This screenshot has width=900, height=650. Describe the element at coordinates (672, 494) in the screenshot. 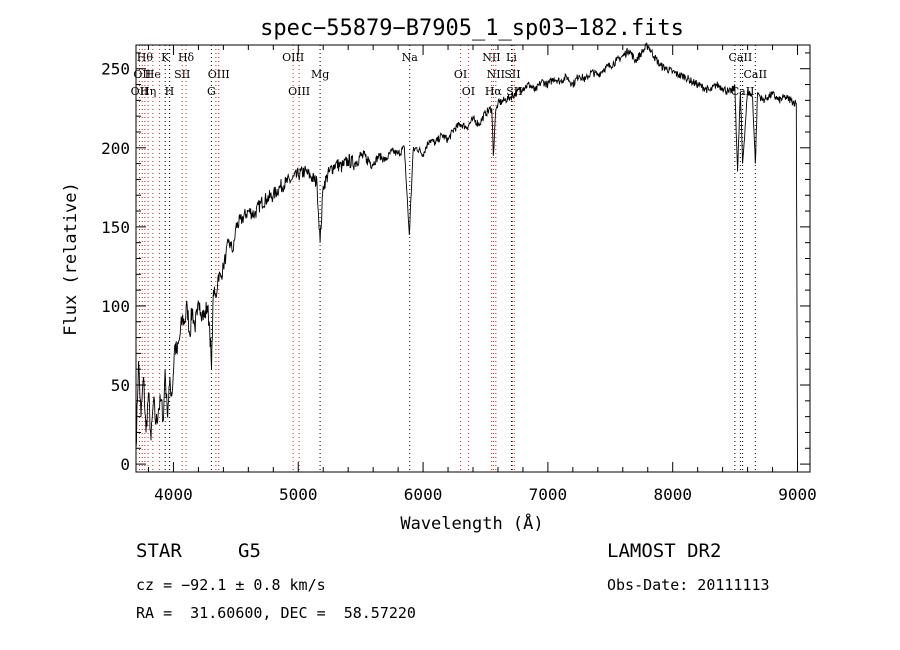

I see `x-tick-label-8000: 8000` at that location.